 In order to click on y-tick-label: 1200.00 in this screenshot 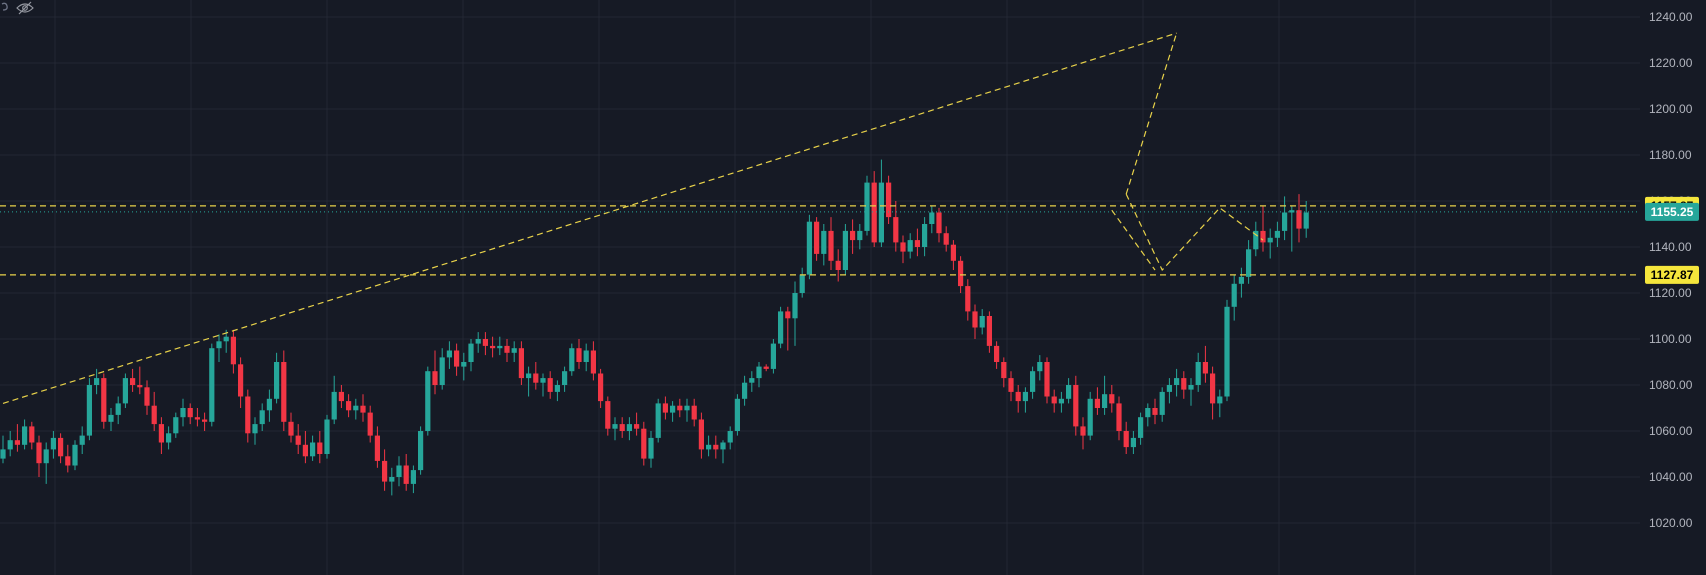, I will do `click(1671, 109)`.